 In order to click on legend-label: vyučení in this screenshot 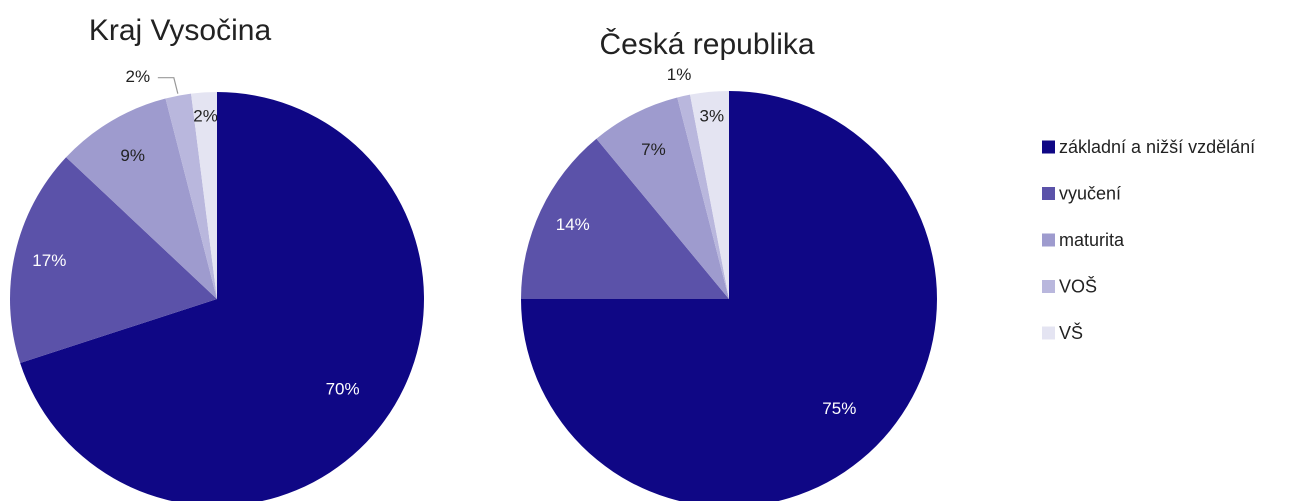, I will do `click(1090, 193)`.